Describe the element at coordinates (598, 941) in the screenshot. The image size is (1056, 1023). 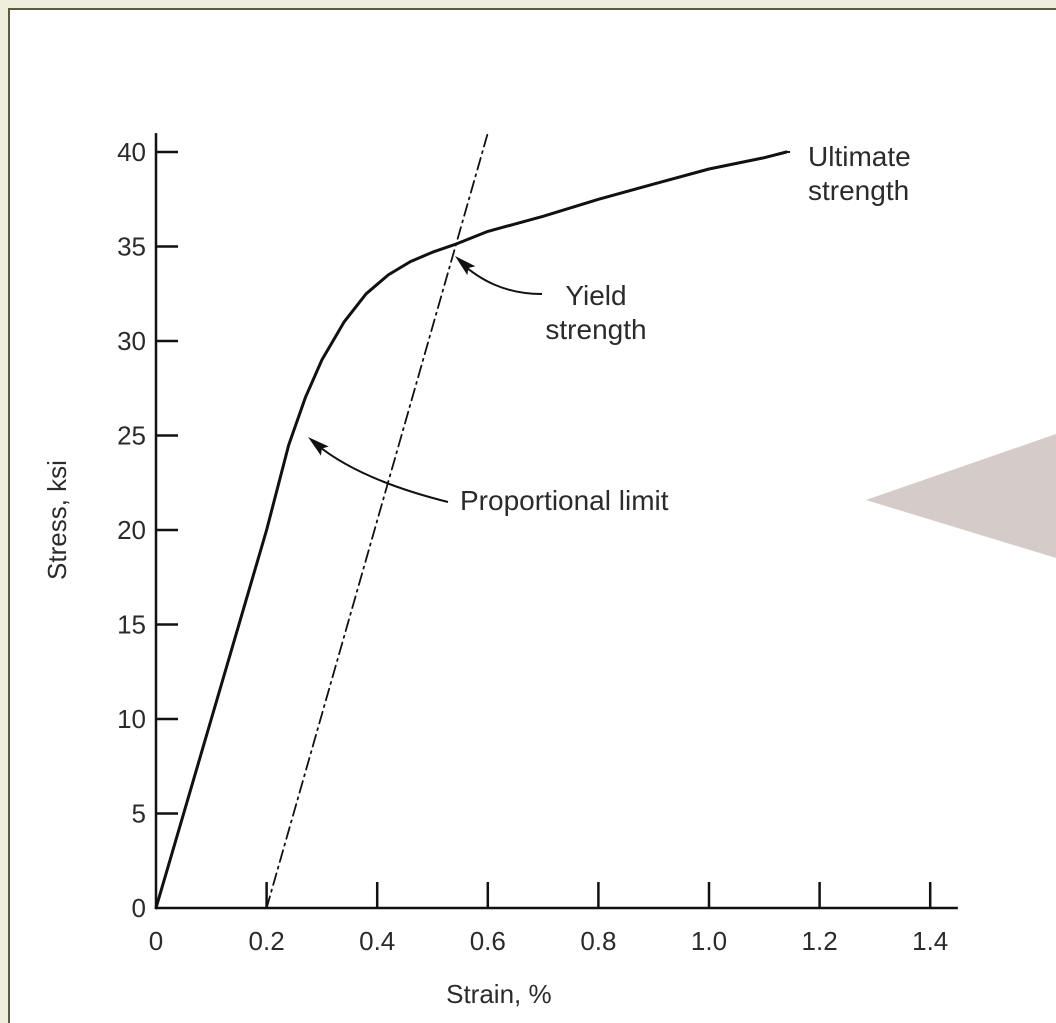
I see `x-tick-label: 0.8` at that location.